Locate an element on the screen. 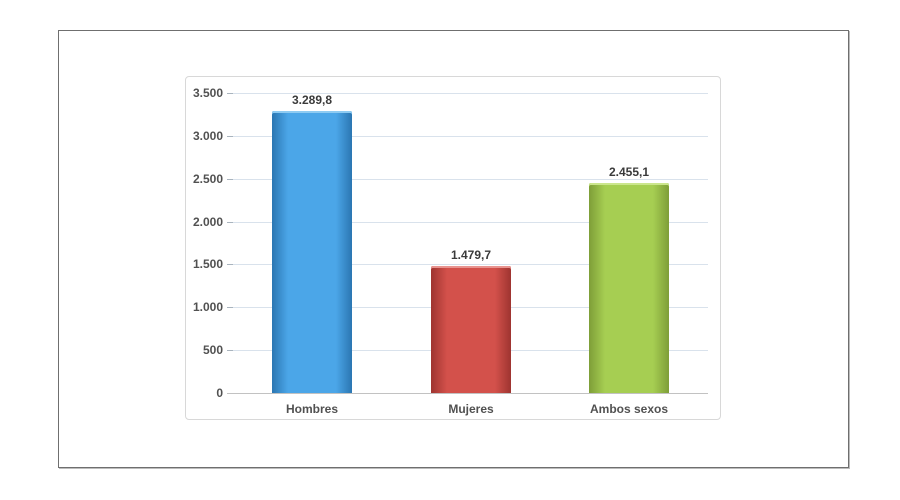 The image size is (900, 500). y-axis-tick-label: 1.500 is located at coordinates (207, 264).